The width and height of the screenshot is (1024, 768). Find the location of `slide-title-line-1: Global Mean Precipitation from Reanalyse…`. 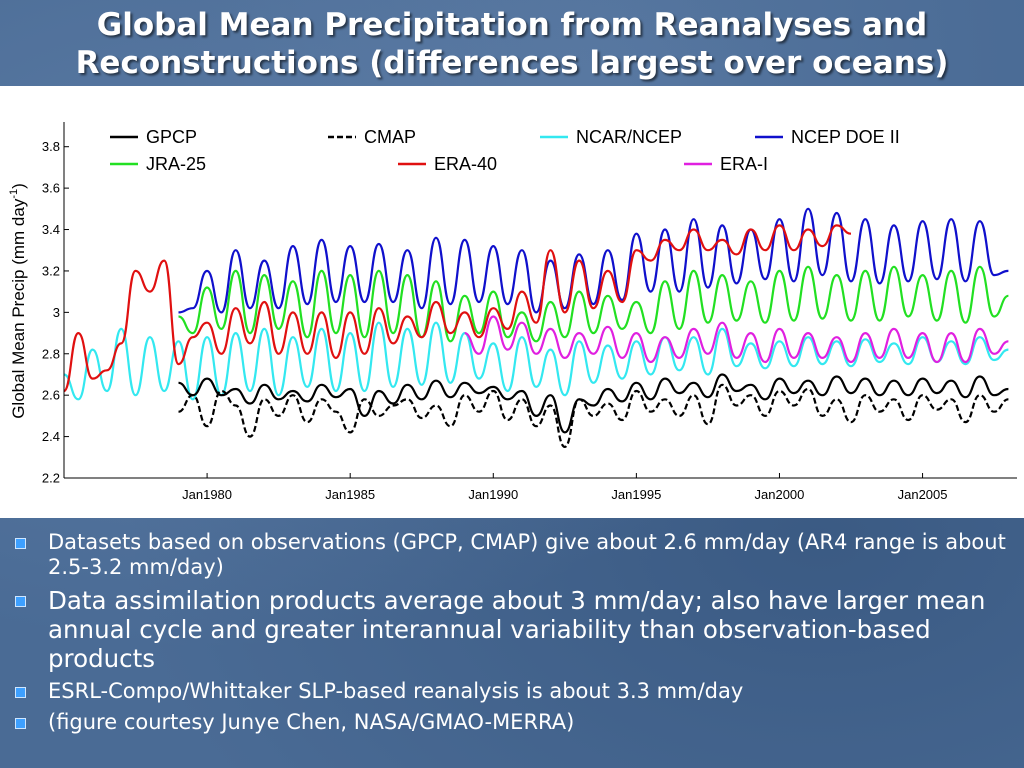

slide-title-line-1: Global Mean Precipitation from Reanalyse… is located at coordinates (512, 25).